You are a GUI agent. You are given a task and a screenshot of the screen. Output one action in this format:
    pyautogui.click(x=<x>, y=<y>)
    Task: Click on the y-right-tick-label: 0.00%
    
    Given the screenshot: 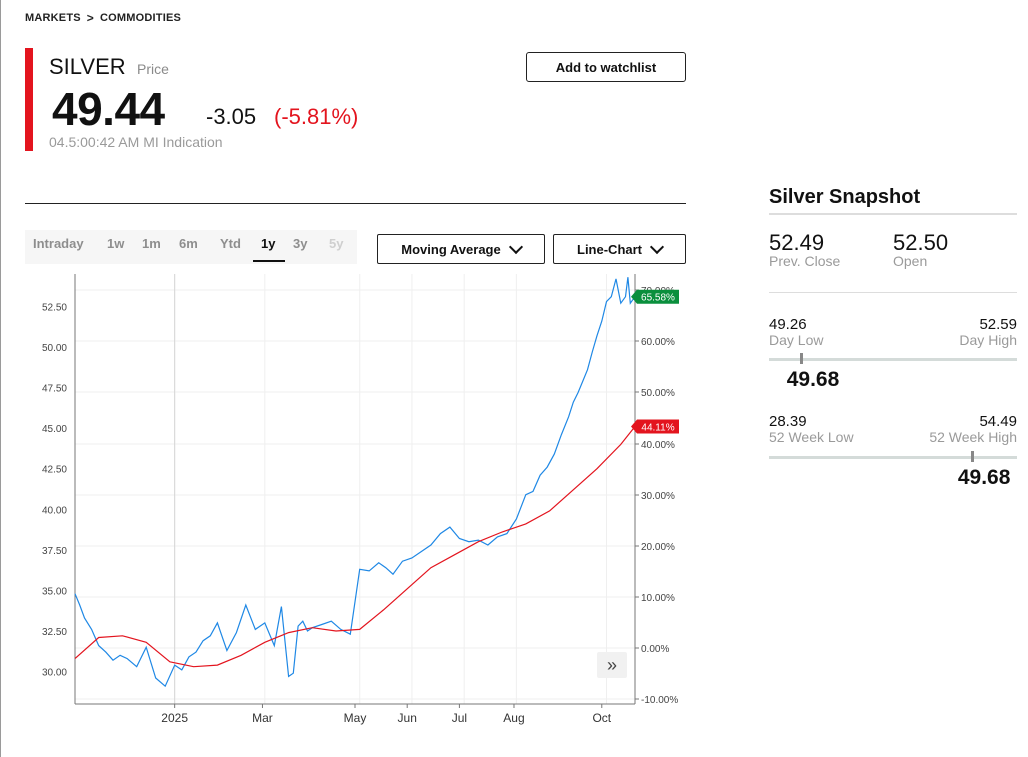 What is the action you would take?
    pyautogui.click(x=655, y=649)
    